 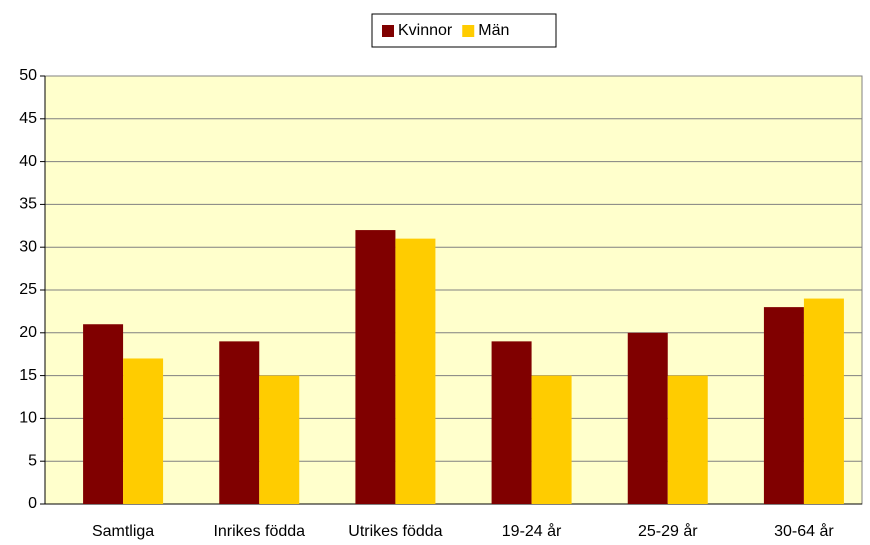 I want to click on legend-label: Män, so click(x=493, y=30).